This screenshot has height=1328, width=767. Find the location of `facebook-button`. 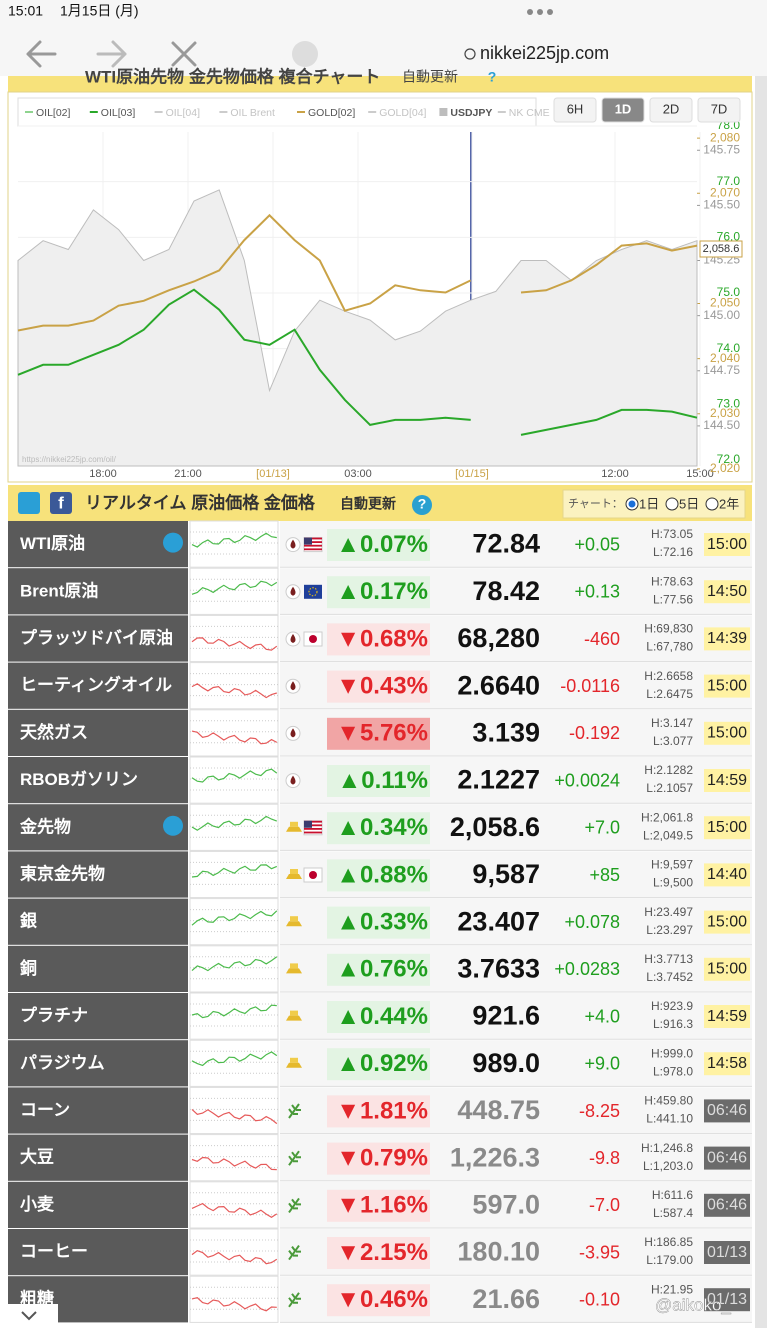

facebook-button is located at coordinates (61, 503).